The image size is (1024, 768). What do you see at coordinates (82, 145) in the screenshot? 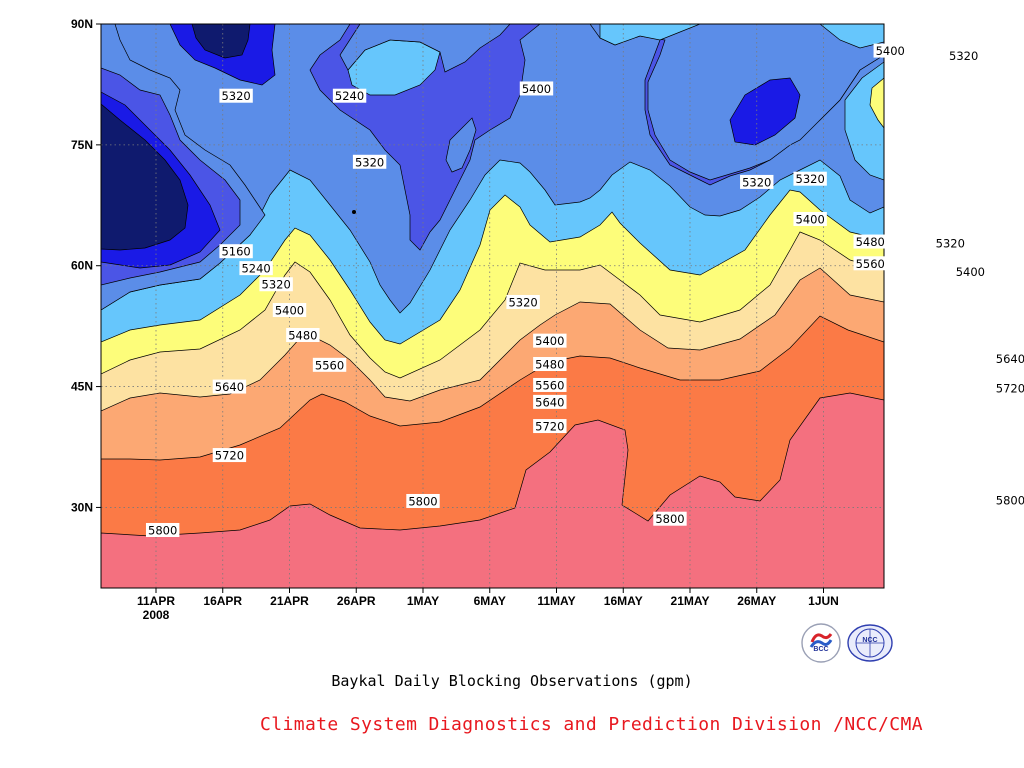
I see `y-tick-label: 75N` at bounding box center [82, 145].